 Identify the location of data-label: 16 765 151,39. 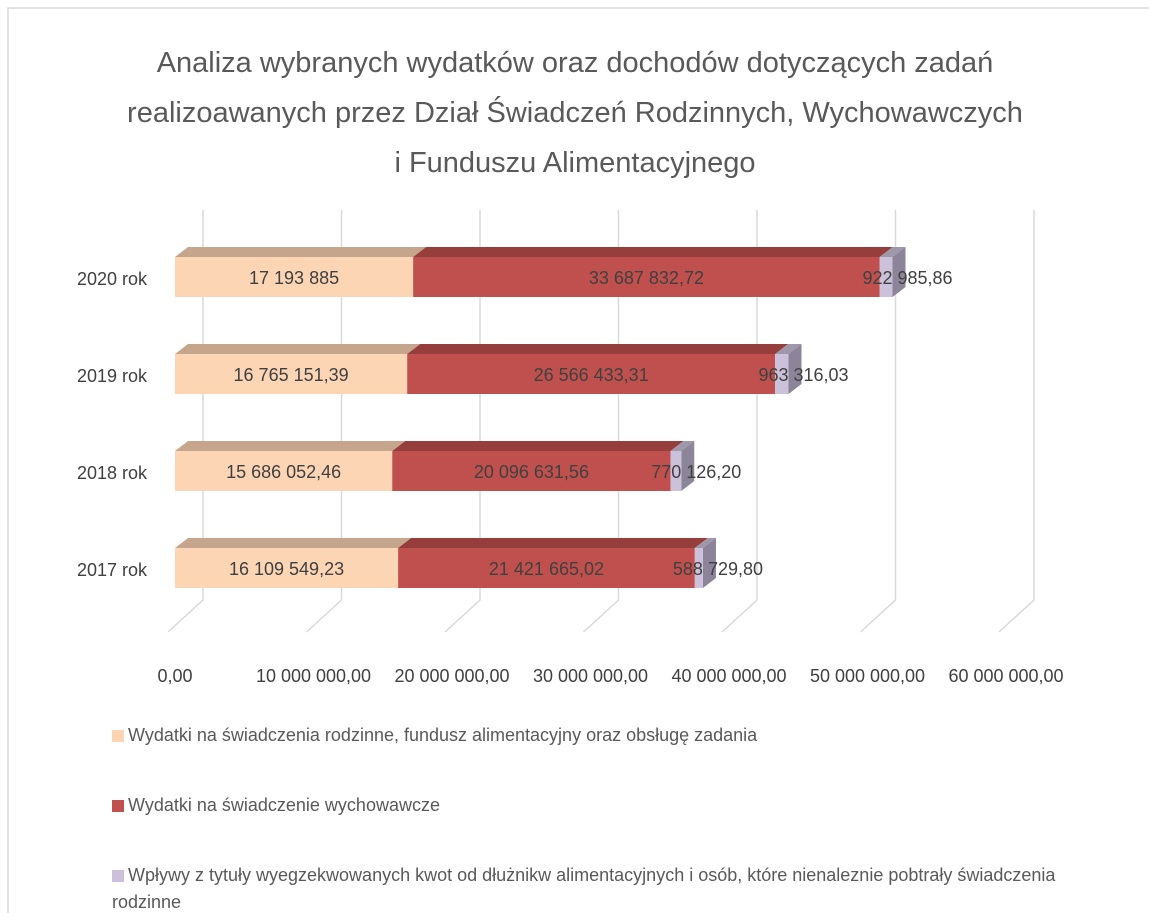
(291, 375).